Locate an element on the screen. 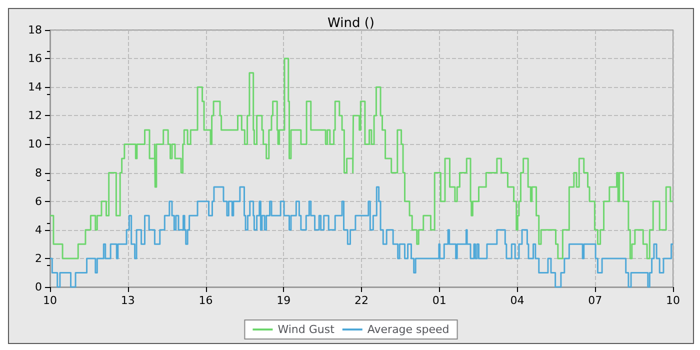 The image size is (700, 350). y-tick-label: 10 is located at coordinates (35, 144).